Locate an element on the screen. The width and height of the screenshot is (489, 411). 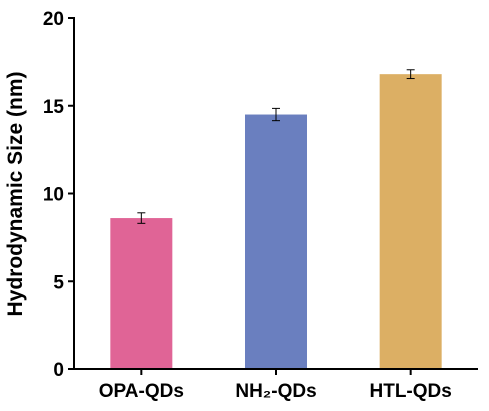
y-tick-label: 20 is located at coordinates (53, 19).